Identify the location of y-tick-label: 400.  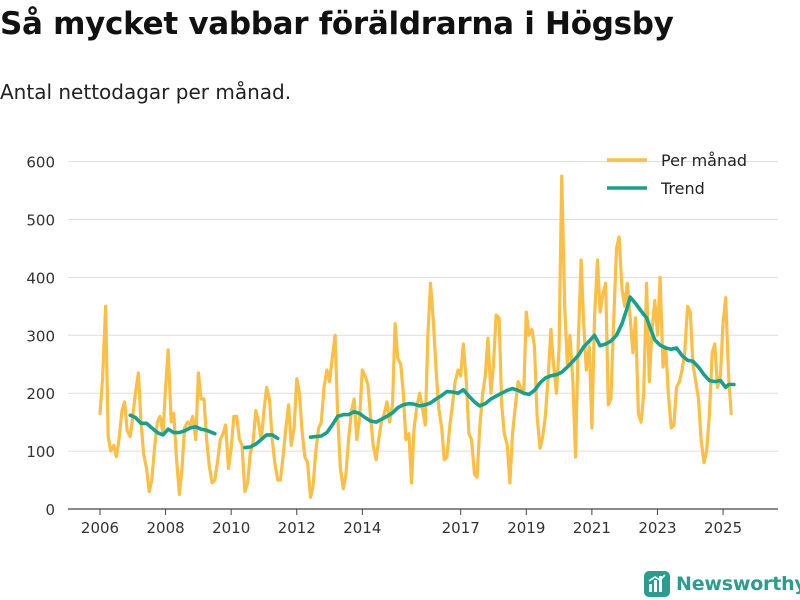
(40, 278).